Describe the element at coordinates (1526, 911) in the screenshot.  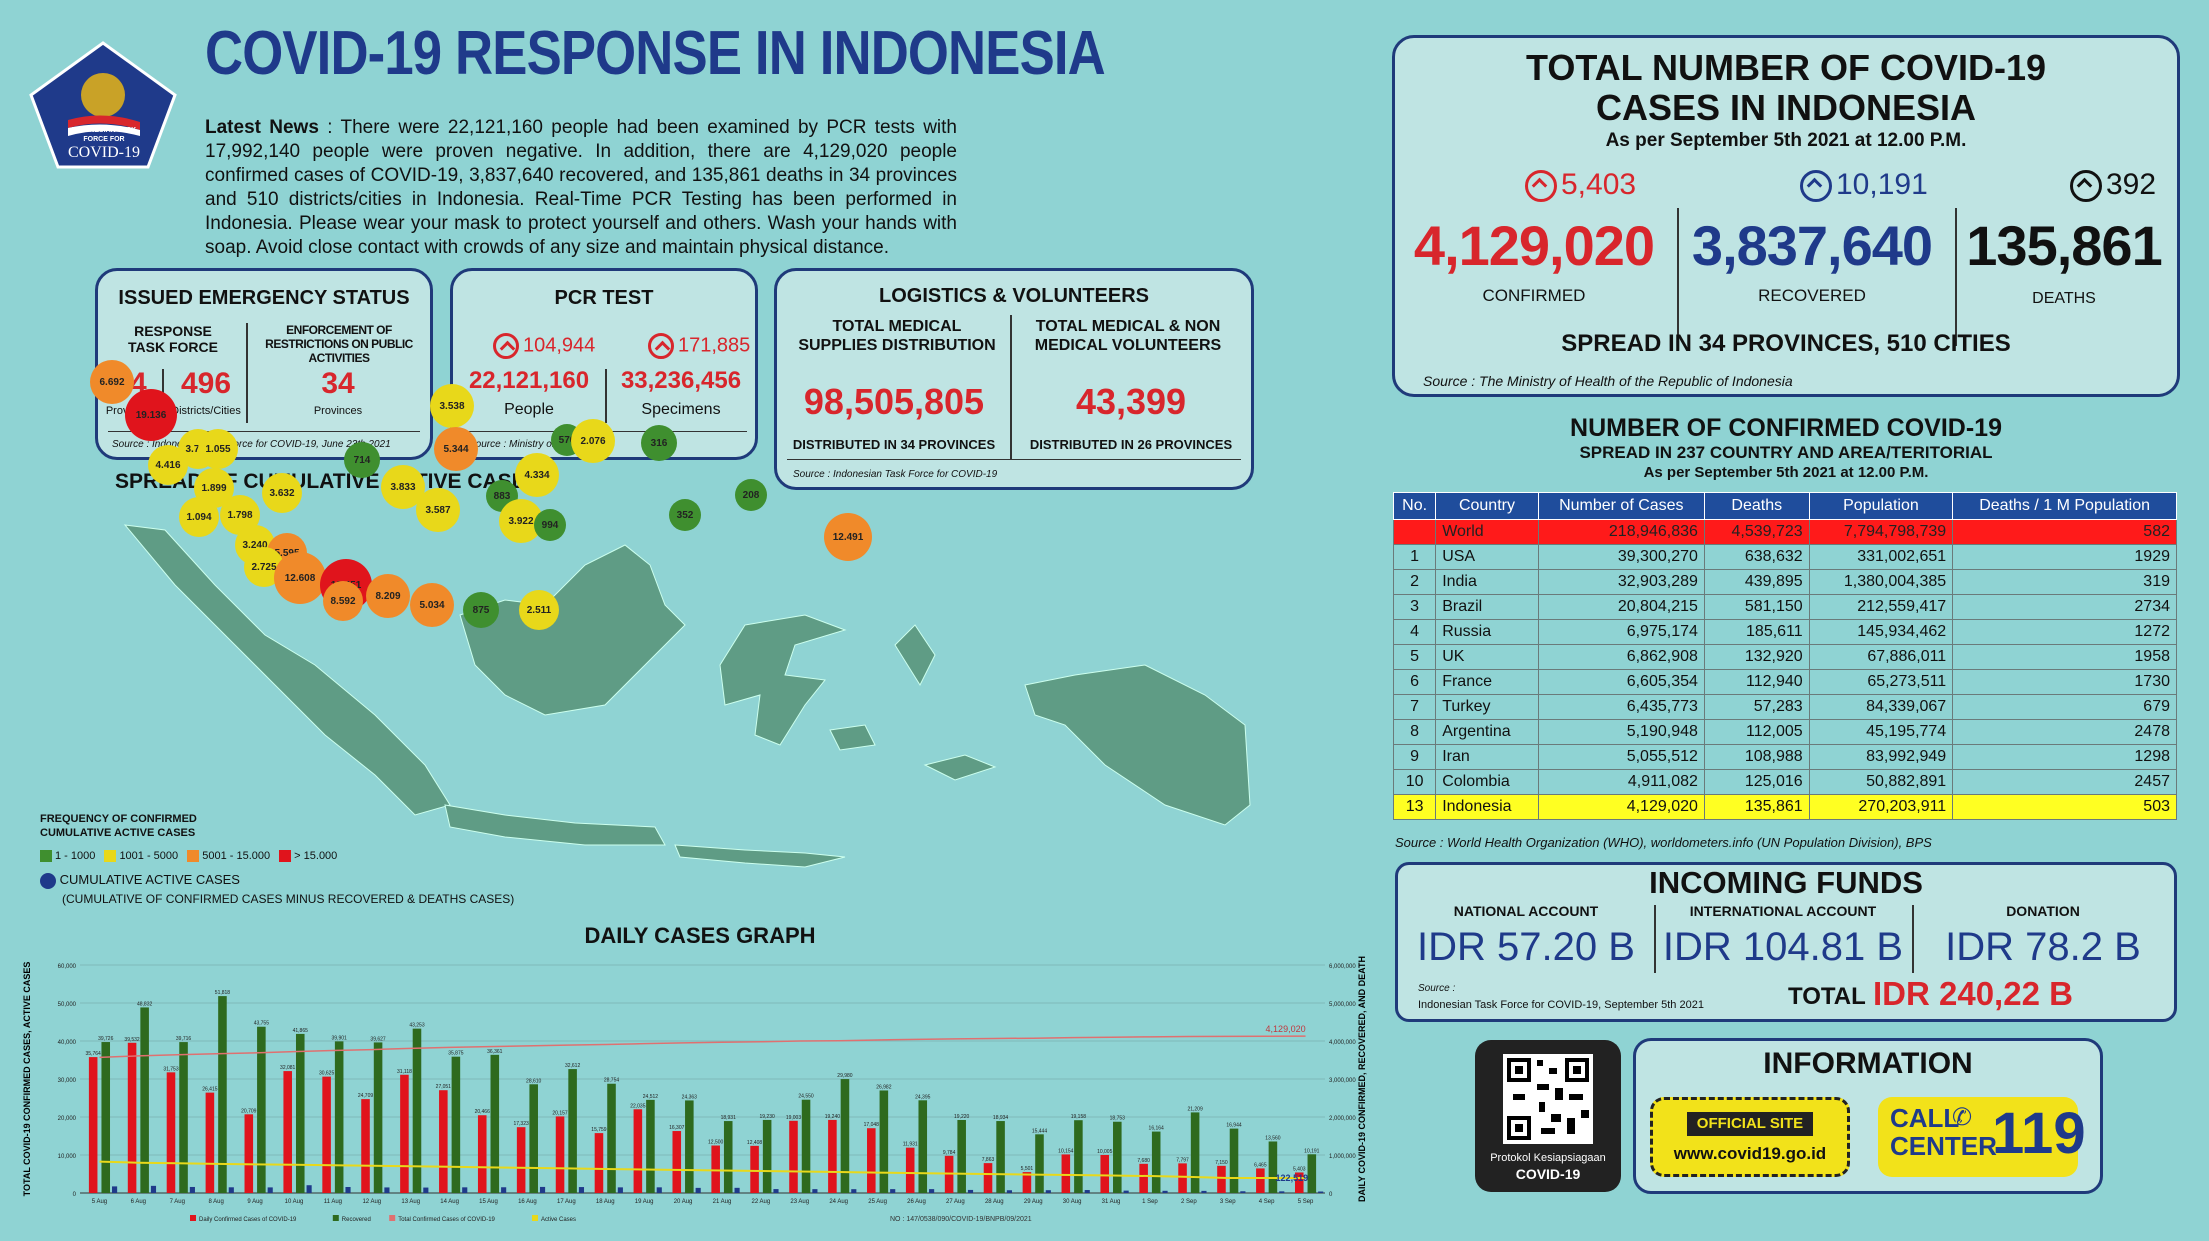
I see `national-label: NATIONAL ACCOUNT` at that location.